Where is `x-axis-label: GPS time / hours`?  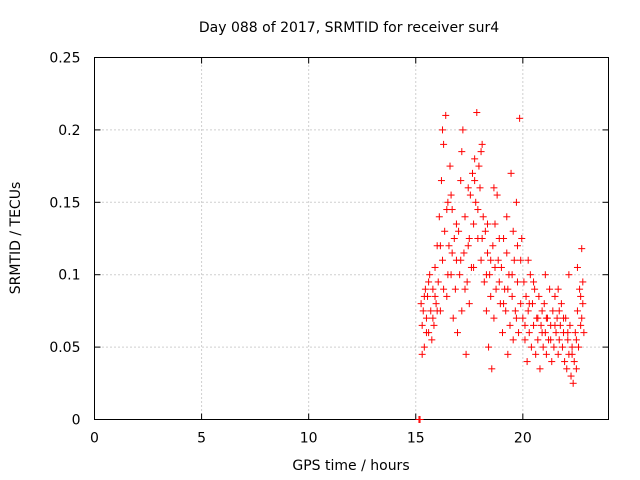 x-axis-label: GPS time / hours is located at coordinates (350, 466).